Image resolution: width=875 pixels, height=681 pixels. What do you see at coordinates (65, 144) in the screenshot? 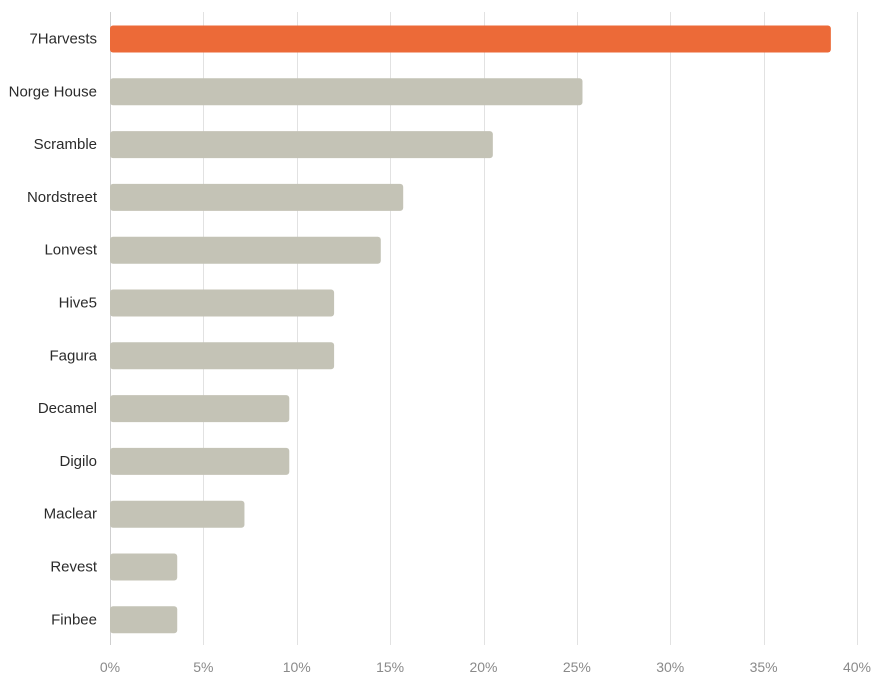
I see `category-label-scramble: Scramble` at bounding box center [65, 144].